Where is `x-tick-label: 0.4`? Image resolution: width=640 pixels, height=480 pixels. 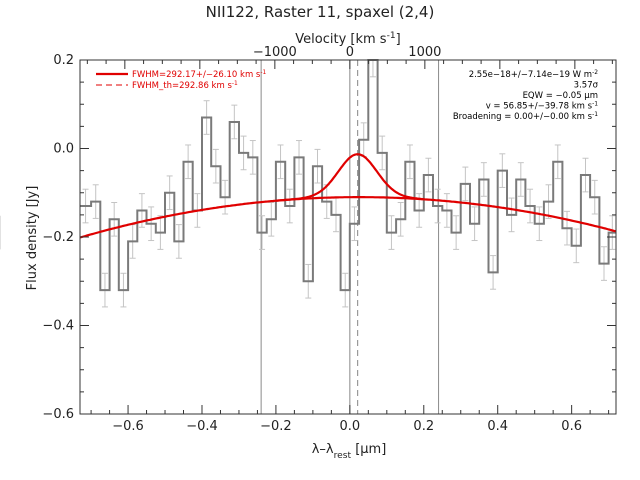 x-tick-label: 0.4 is located at coordinates (497, 426).